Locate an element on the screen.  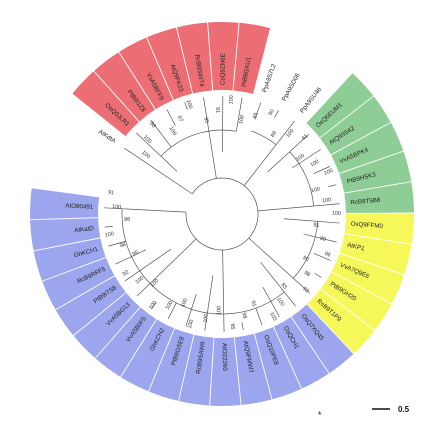
bootstrap-value: 90 is located at coordinates (306, 259).